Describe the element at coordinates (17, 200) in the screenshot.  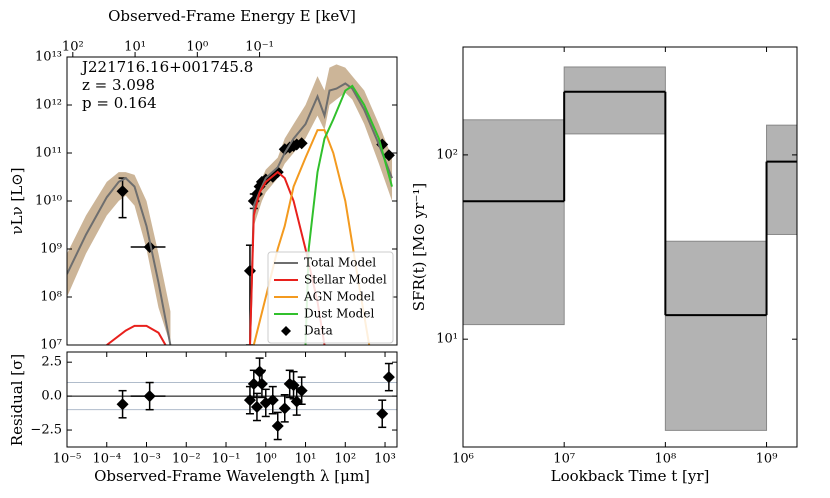
I see `y-axis-label: νLν [L⊙]` at that location.